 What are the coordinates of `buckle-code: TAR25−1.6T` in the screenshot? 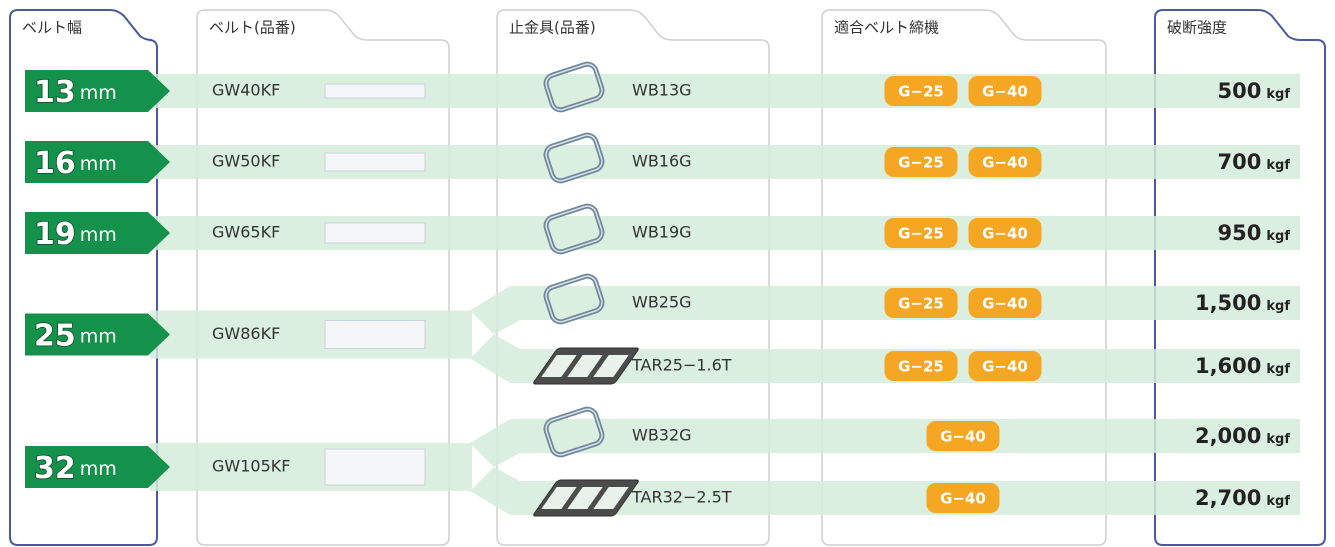 It's located at (681, 365).